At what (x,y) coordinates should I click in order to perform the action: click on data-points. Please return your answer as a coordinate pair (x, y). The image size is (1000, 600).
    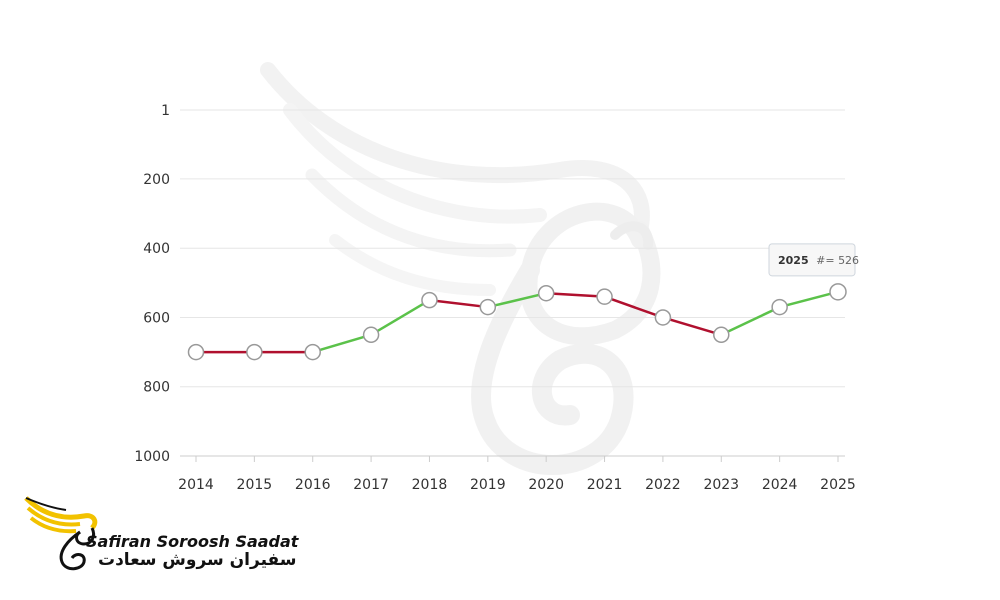
    Looking at the image, I should click on (517, 322).